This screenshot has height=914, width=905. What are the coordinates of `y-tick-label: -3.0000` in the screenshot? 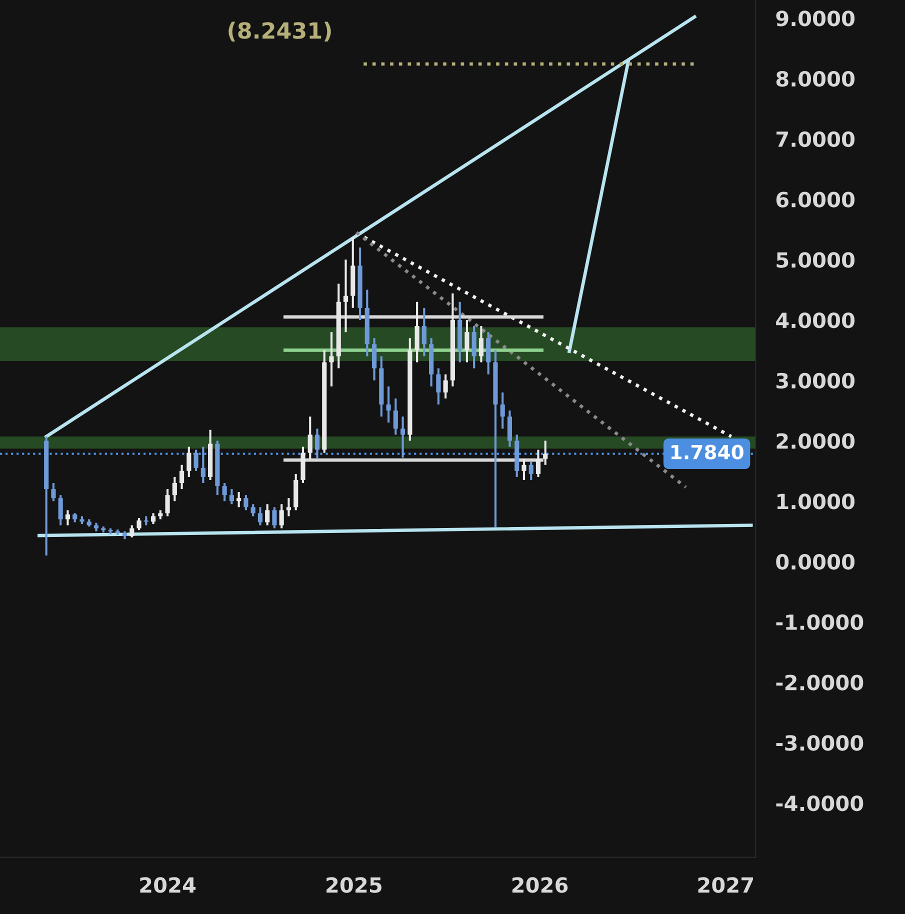 It's located at (820, 743).